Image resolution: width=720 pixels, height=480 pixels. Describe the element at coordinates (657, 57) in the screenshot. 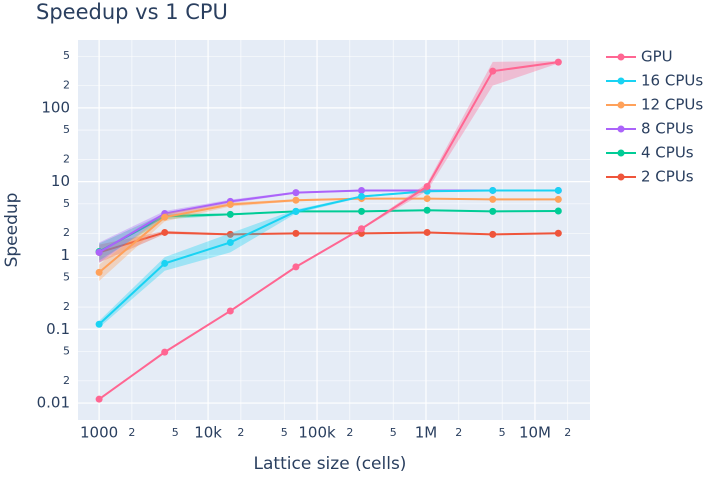

I see `legend-label: GPU` at that location.